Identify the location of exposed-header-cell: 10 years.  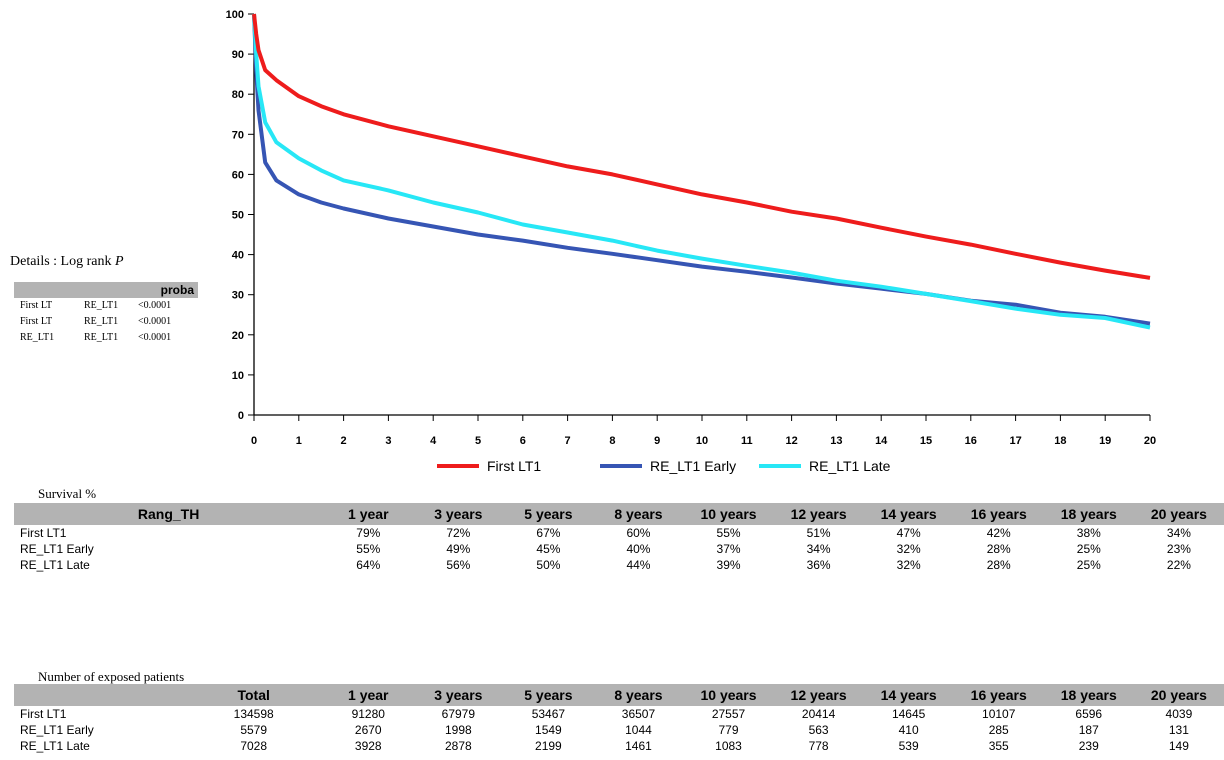
(728, 695).